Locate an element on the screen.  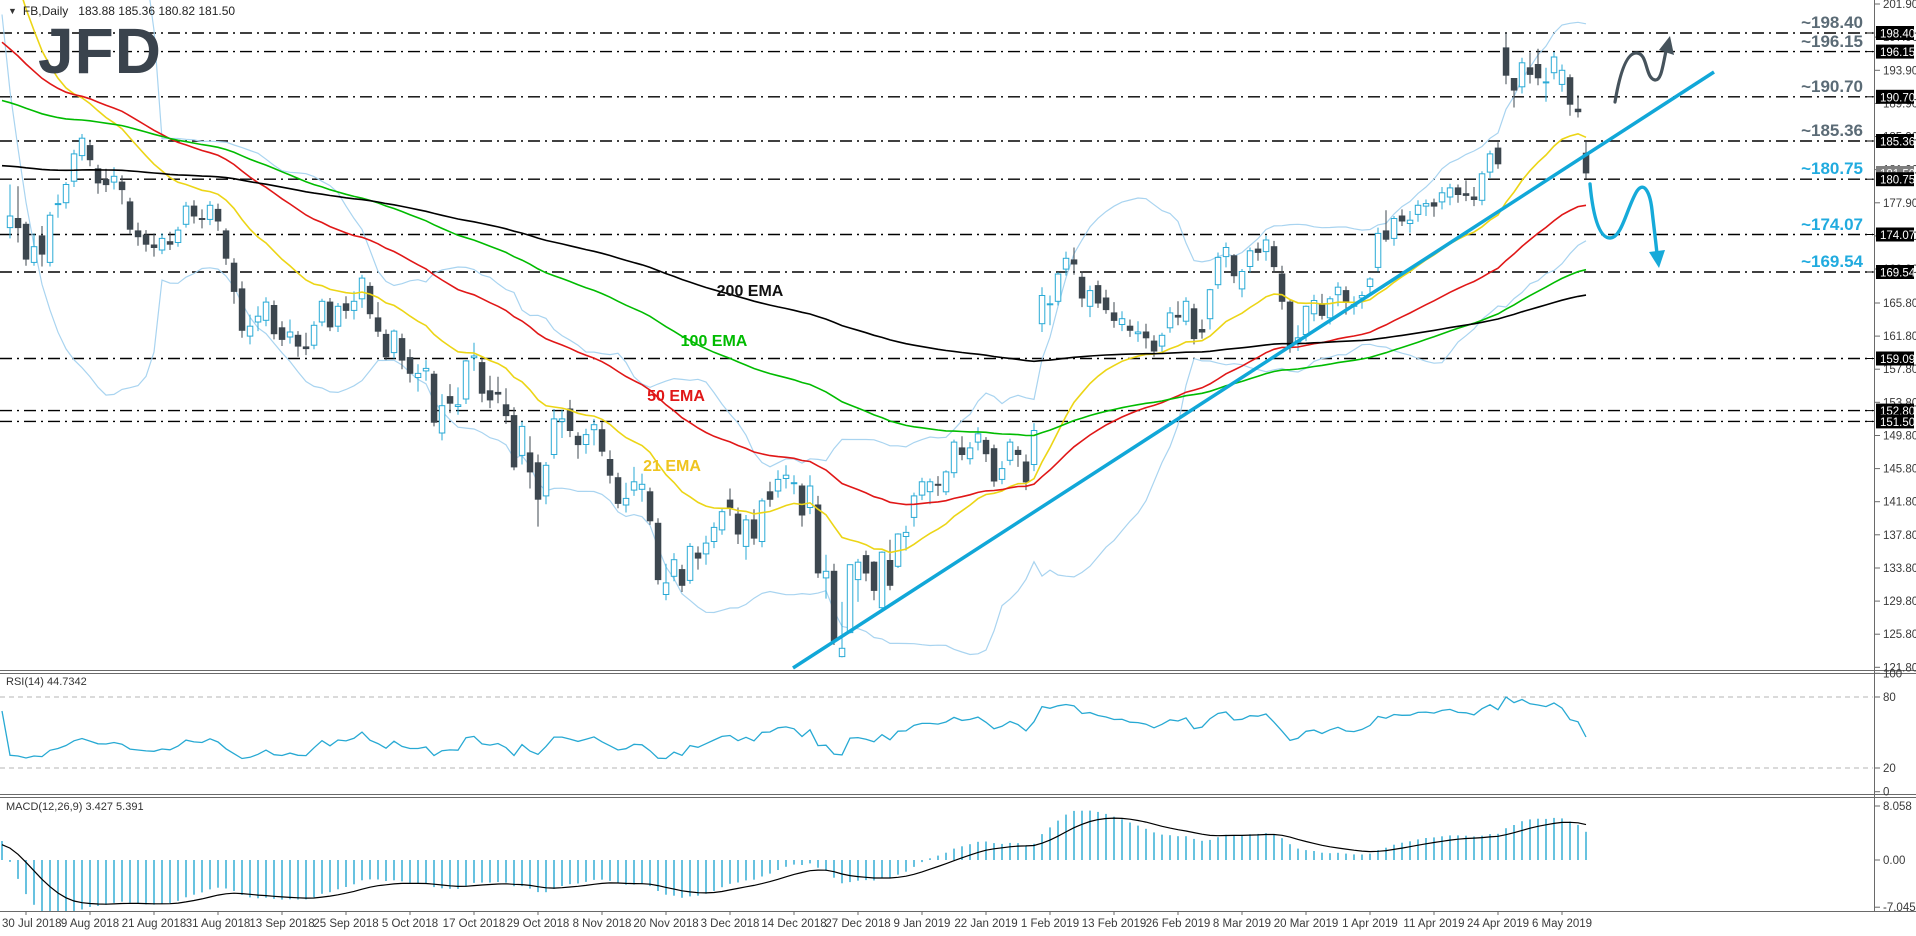
svg-text: 185.36 is located at coordinates (1897, 143).